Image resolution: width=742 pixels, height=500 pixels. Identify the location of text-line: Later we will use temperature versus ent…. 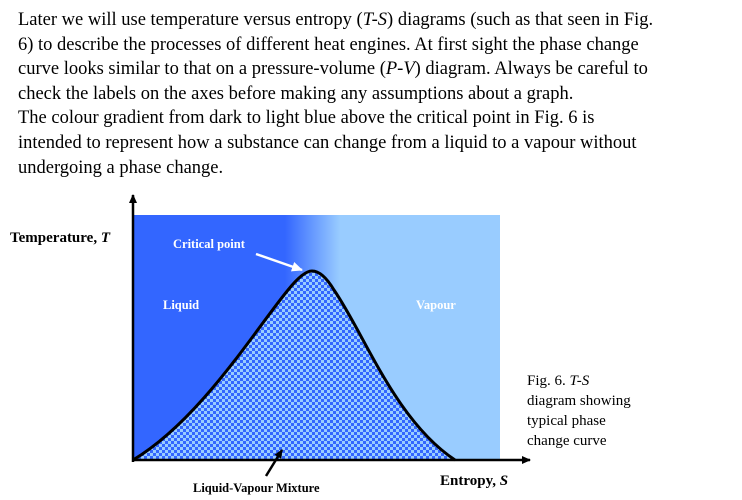
(378, 20).